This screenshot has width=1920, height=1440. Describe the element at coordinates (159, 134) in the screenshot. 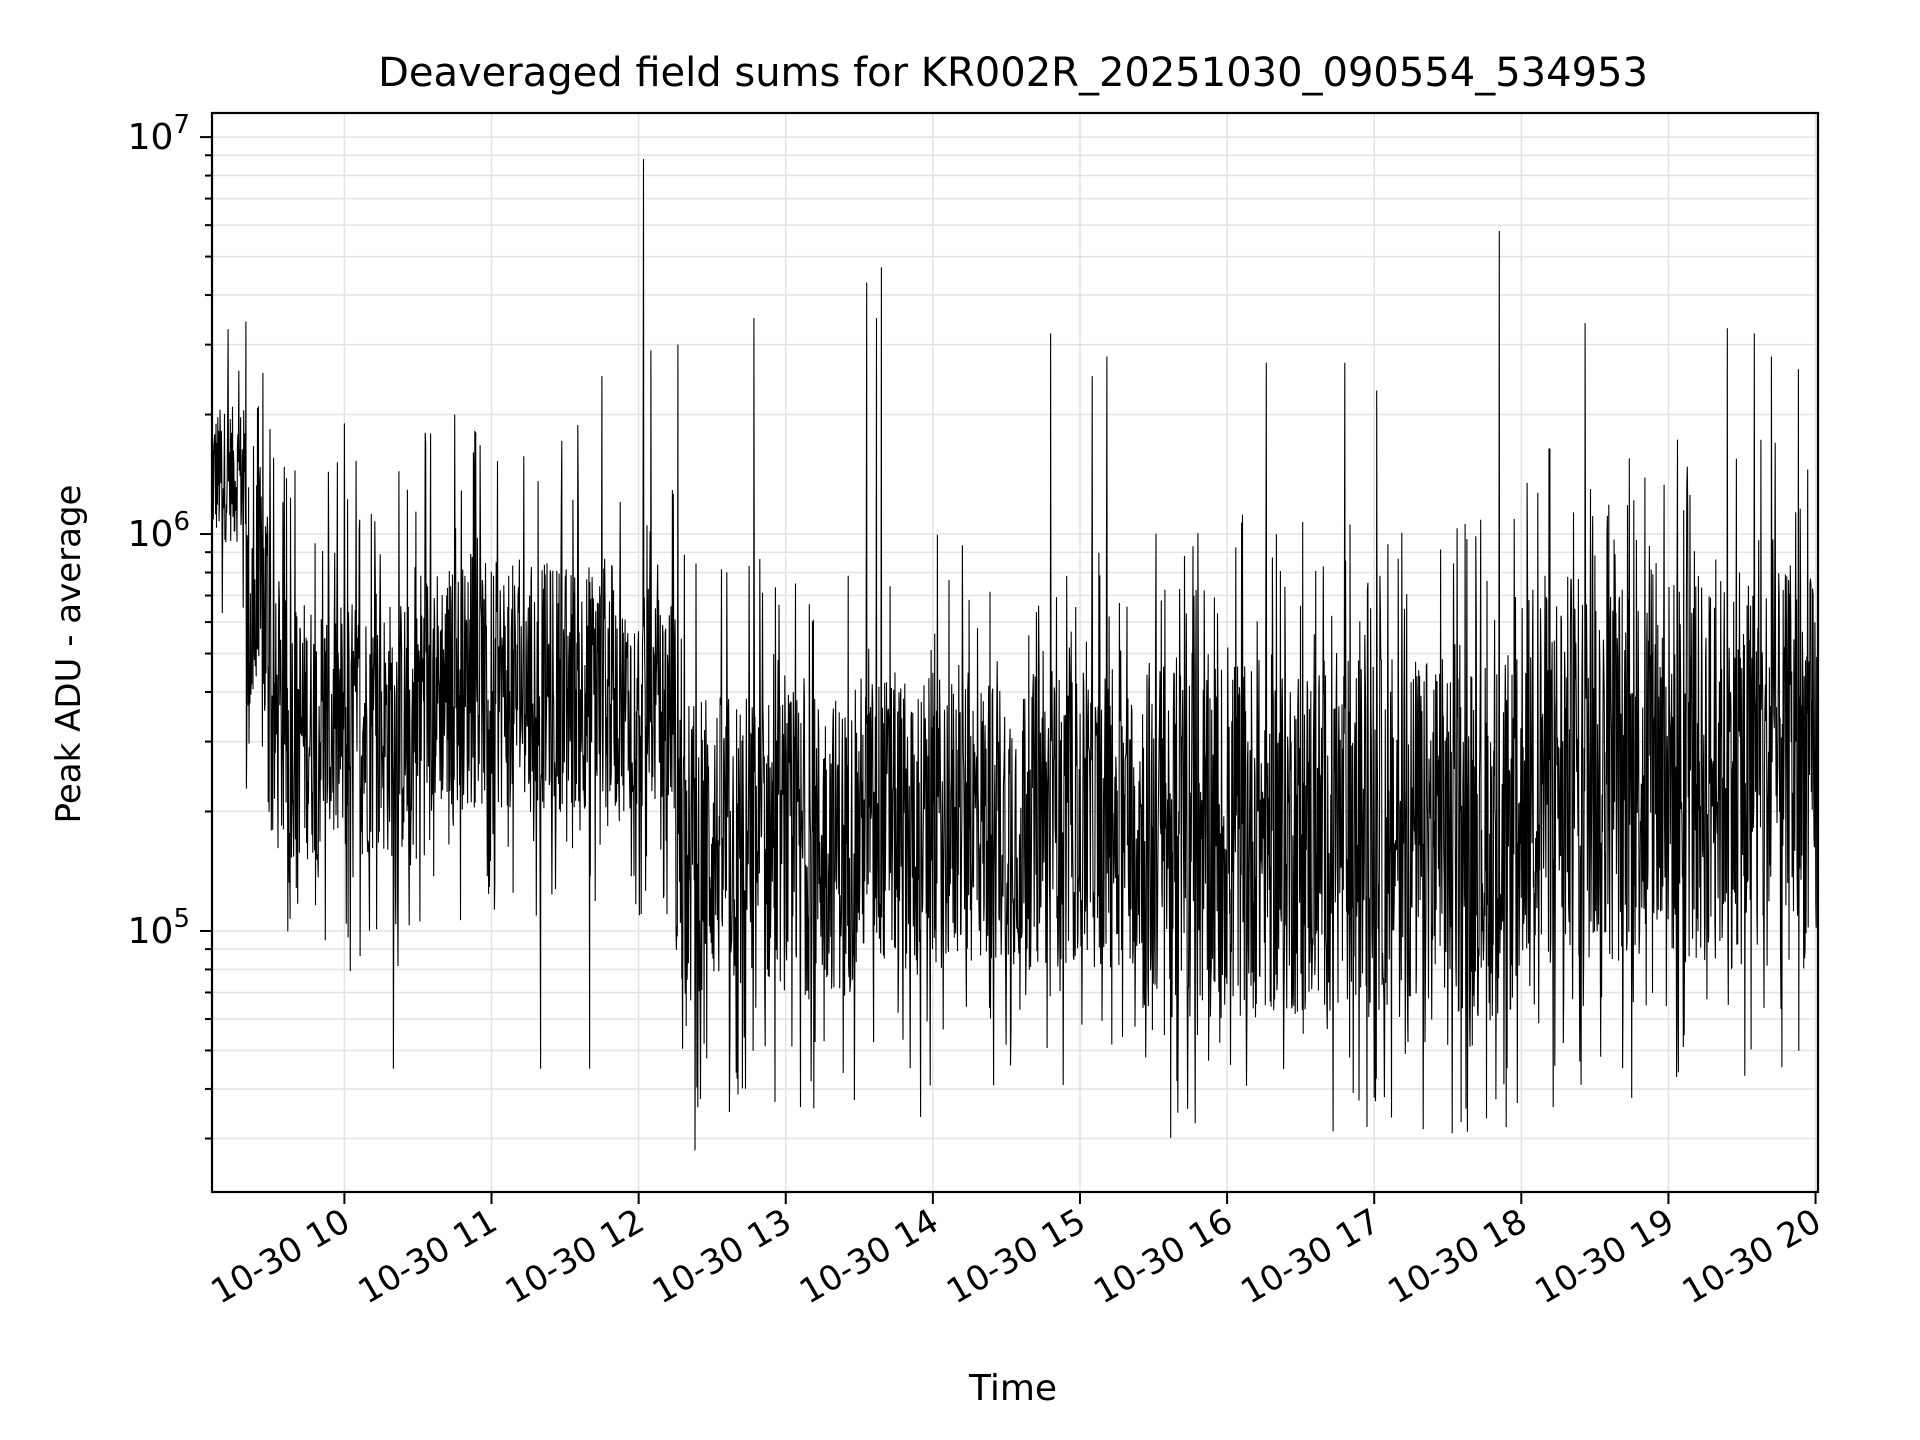

I see `y-tick-label: 10⁷` at that location.